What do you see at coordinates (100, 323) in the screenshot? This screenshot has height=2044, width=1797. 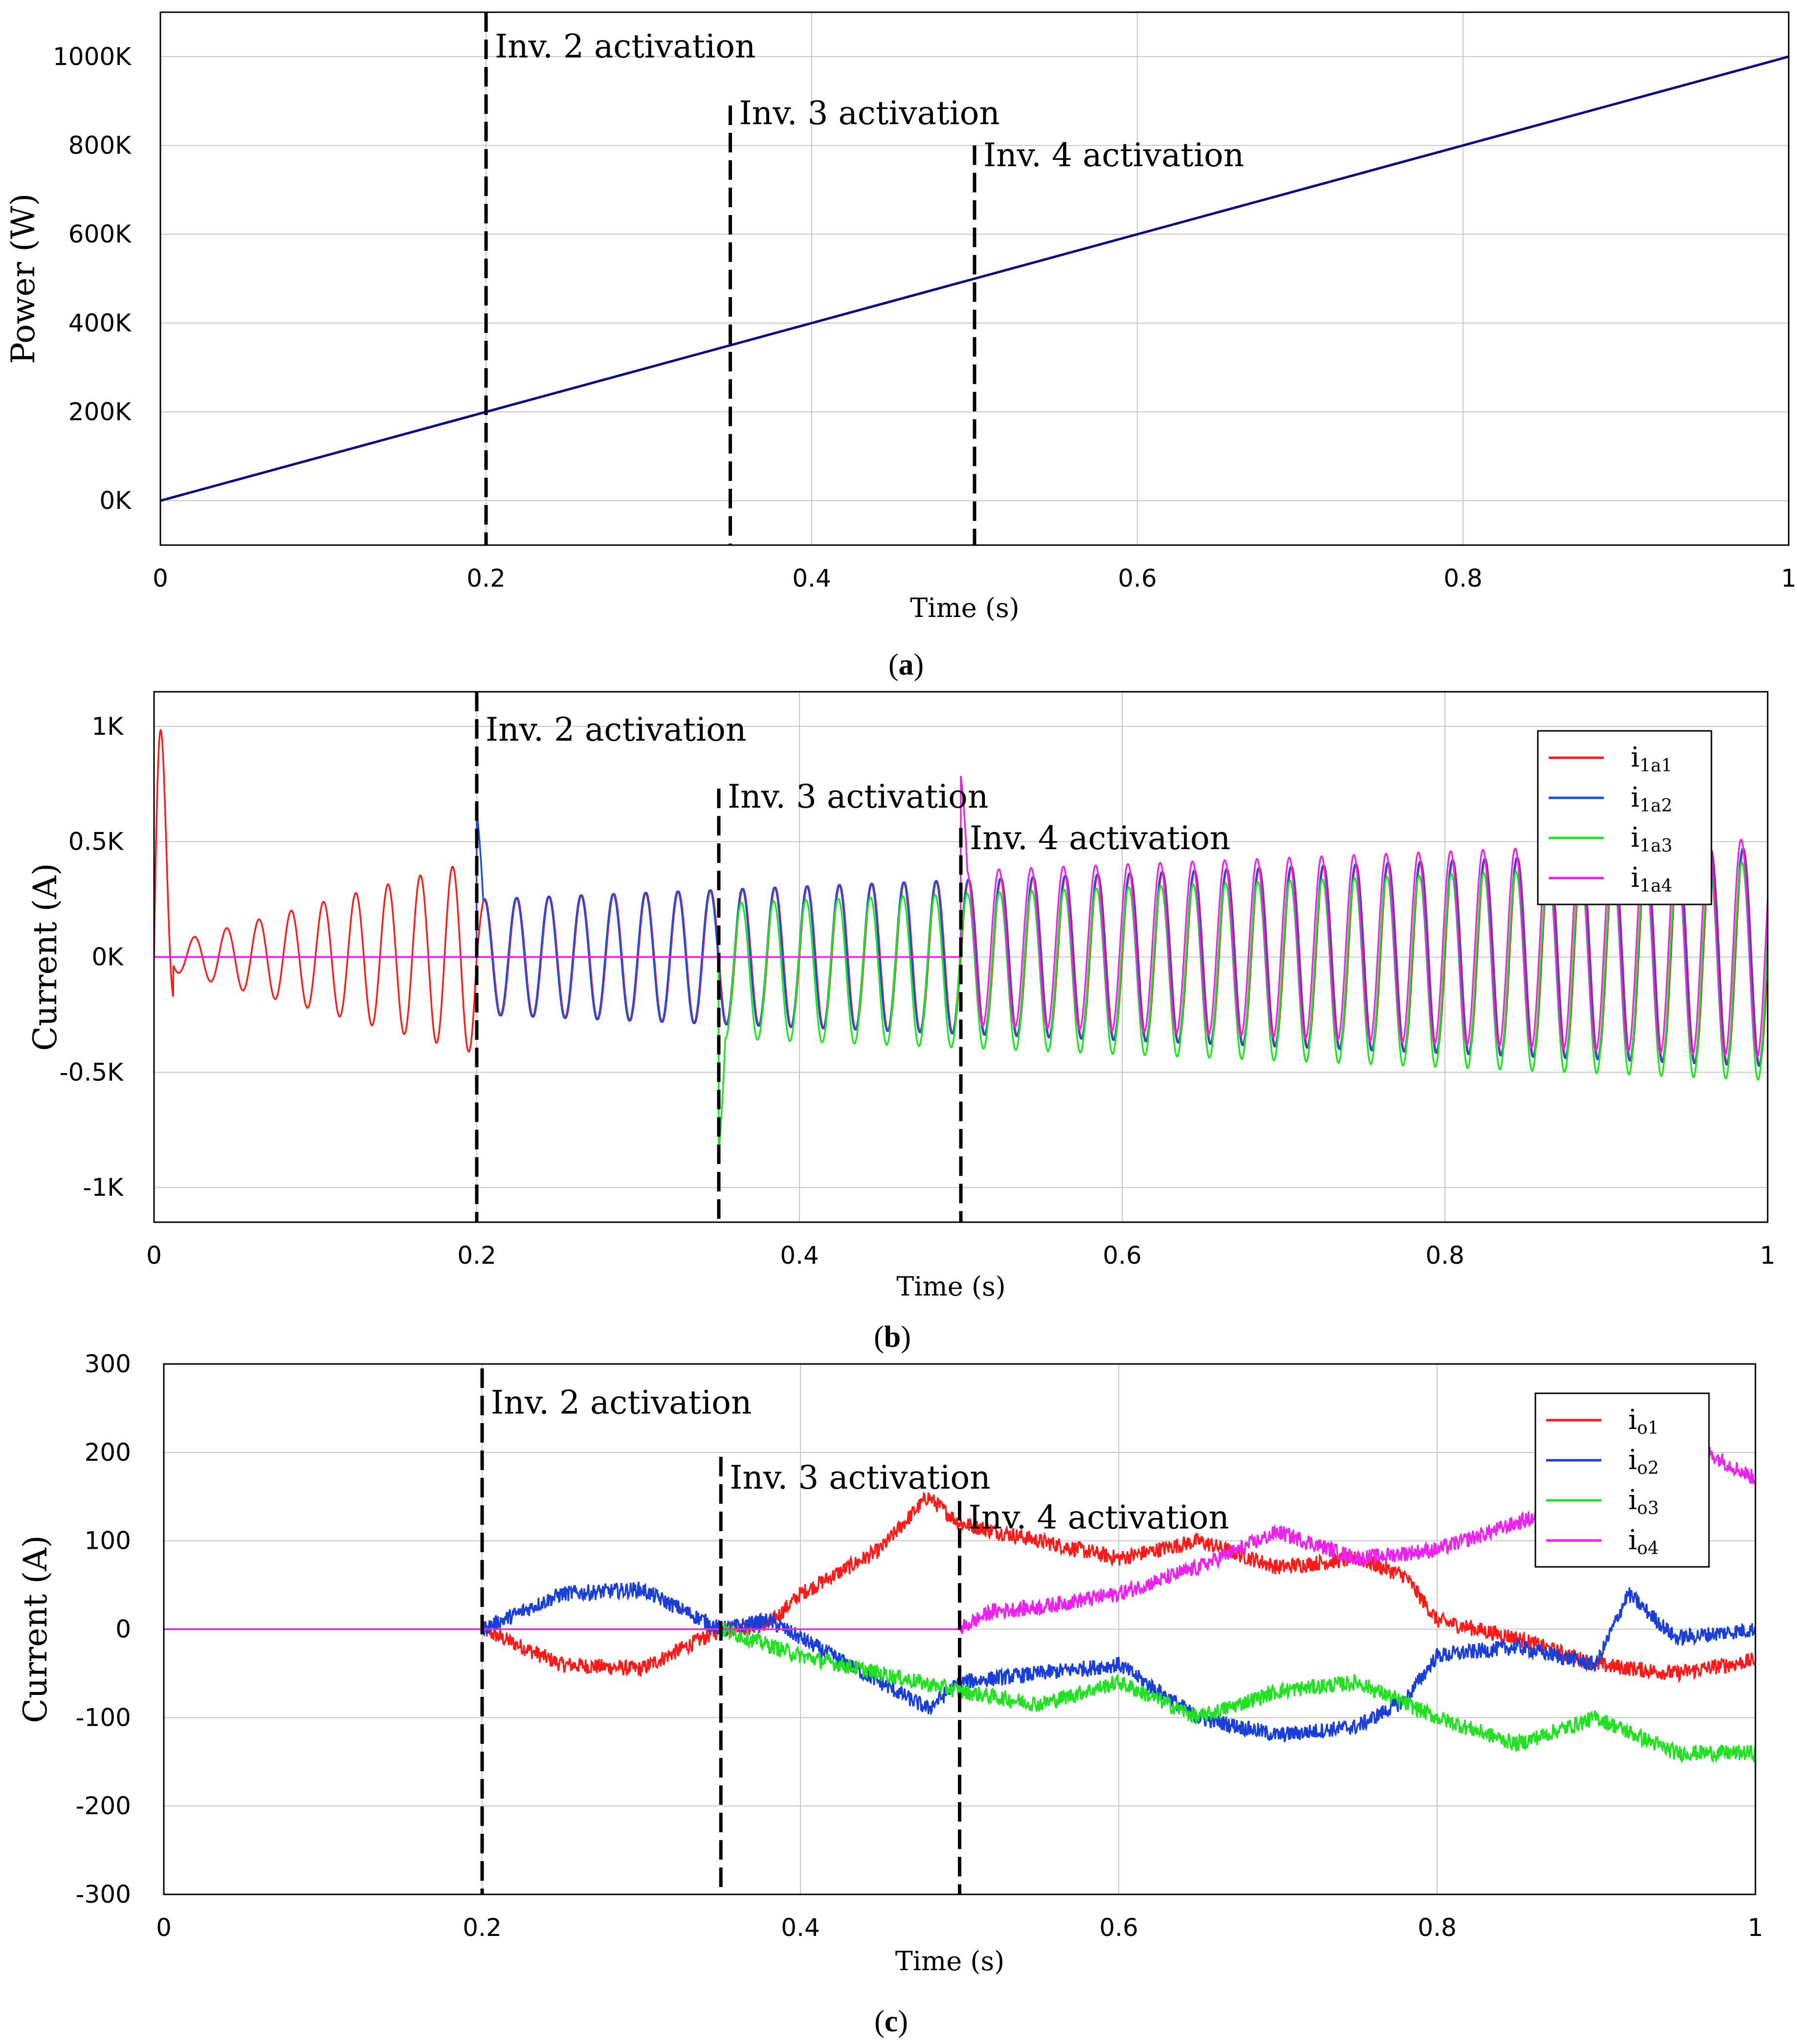 I see `y-tick-label: 400K` at bounding box center [100, 323].